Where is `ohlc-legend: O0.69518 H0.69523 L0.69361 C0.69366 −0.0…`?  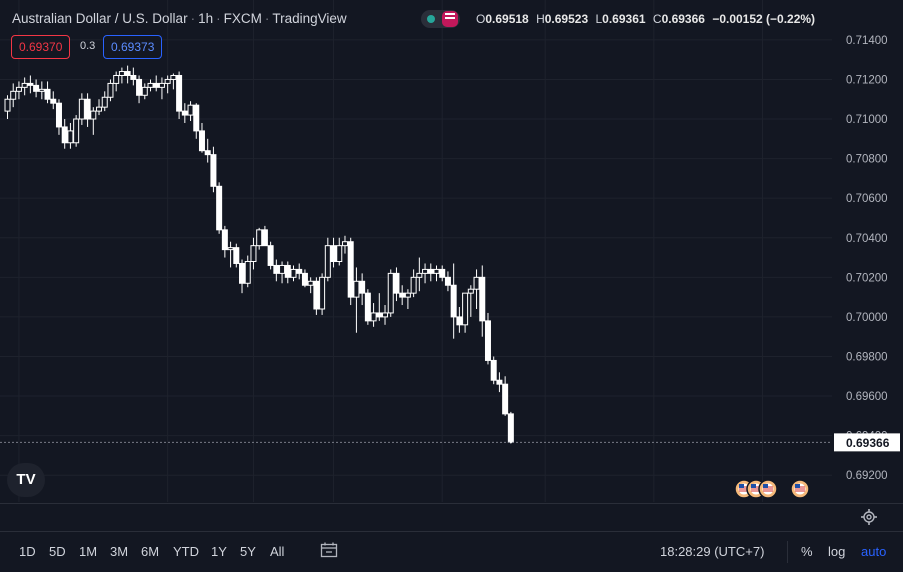 ohlc-legend: O0.69518 H0.69523 L0.69361 C0.69366 −0.0… is located at coordinates (646, 19).